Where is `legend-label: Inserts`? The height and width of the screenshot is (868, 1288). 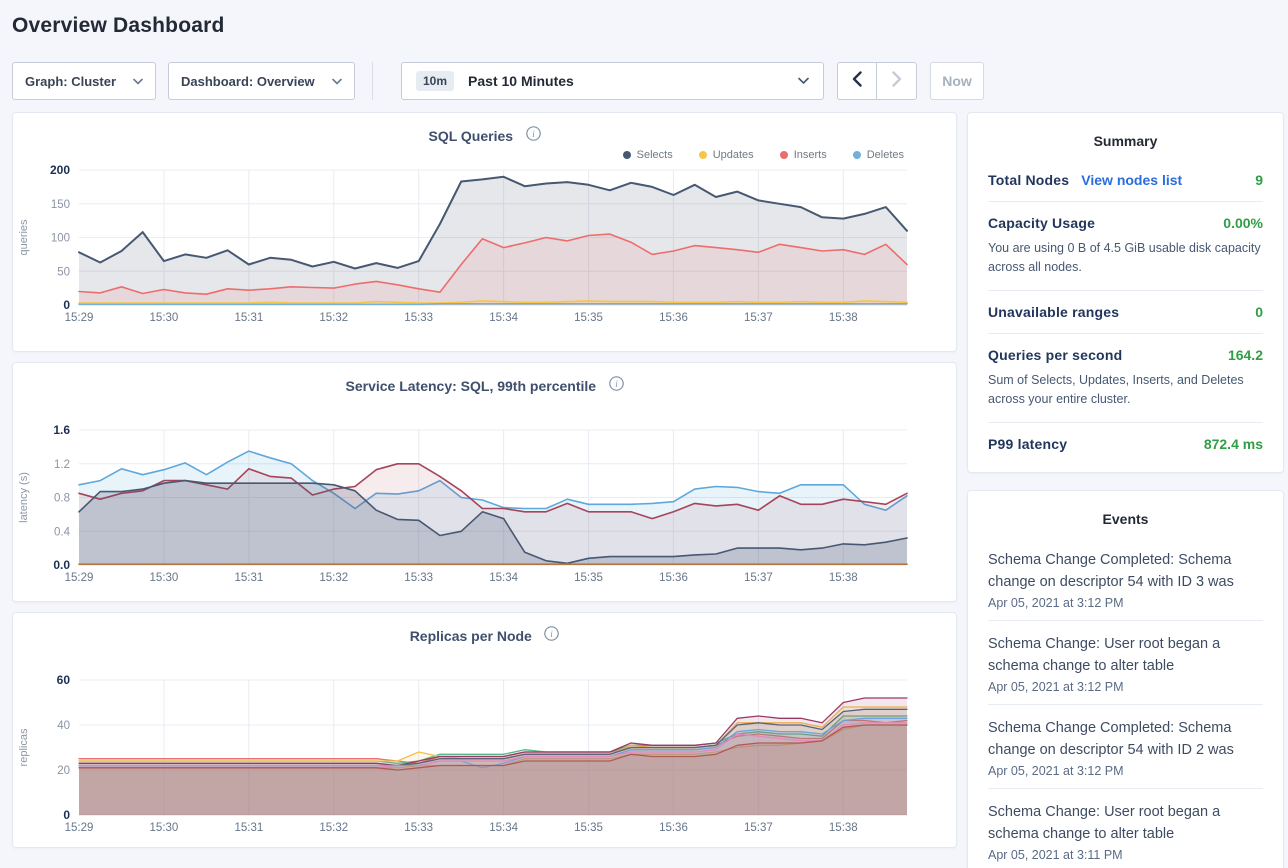
legend-label: Inserts is located at coordinates (810, 155).